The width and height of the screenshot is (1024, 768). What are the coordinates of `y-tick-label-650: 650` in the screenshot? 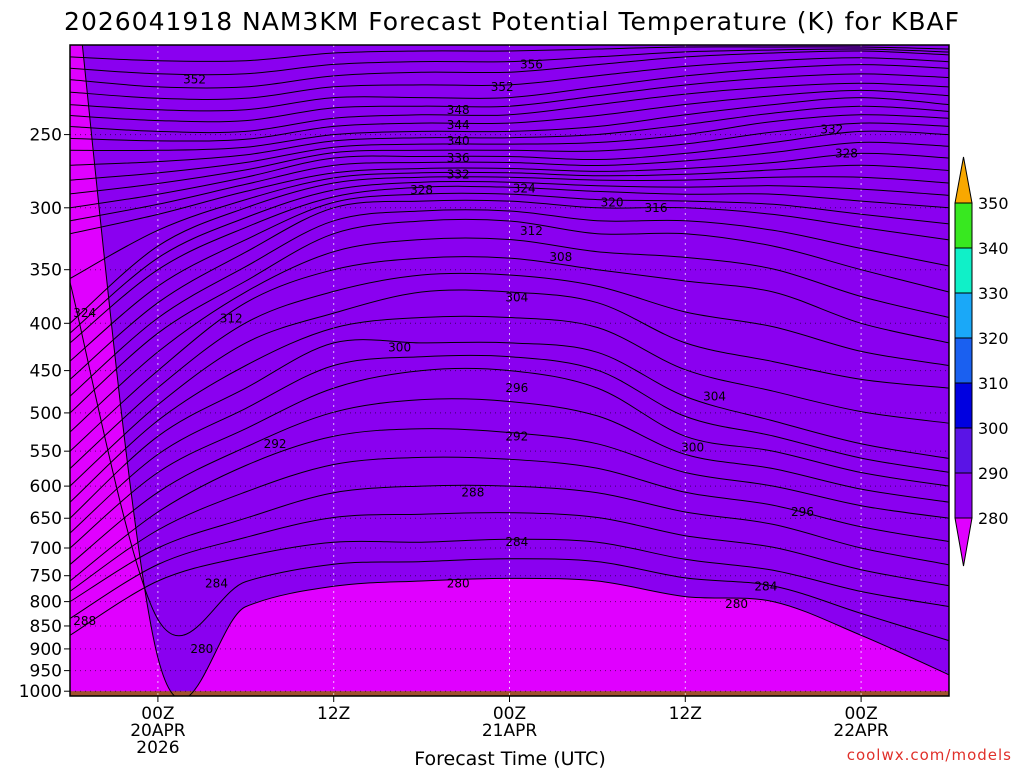 It's located at (46, 519).